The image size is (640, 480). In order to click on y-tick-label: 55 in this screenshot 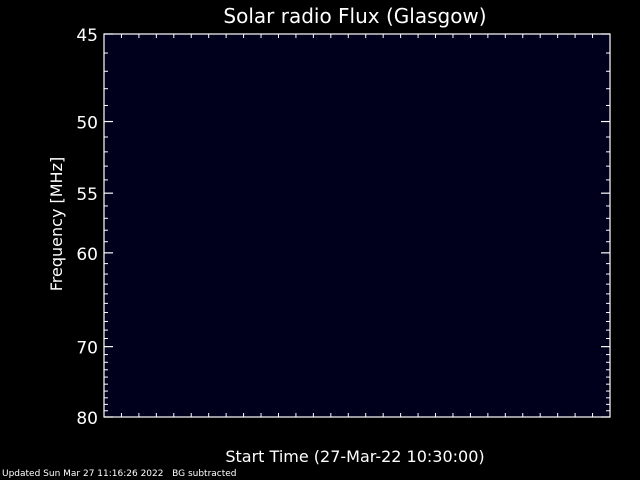, I will do `click(87, 195)`.